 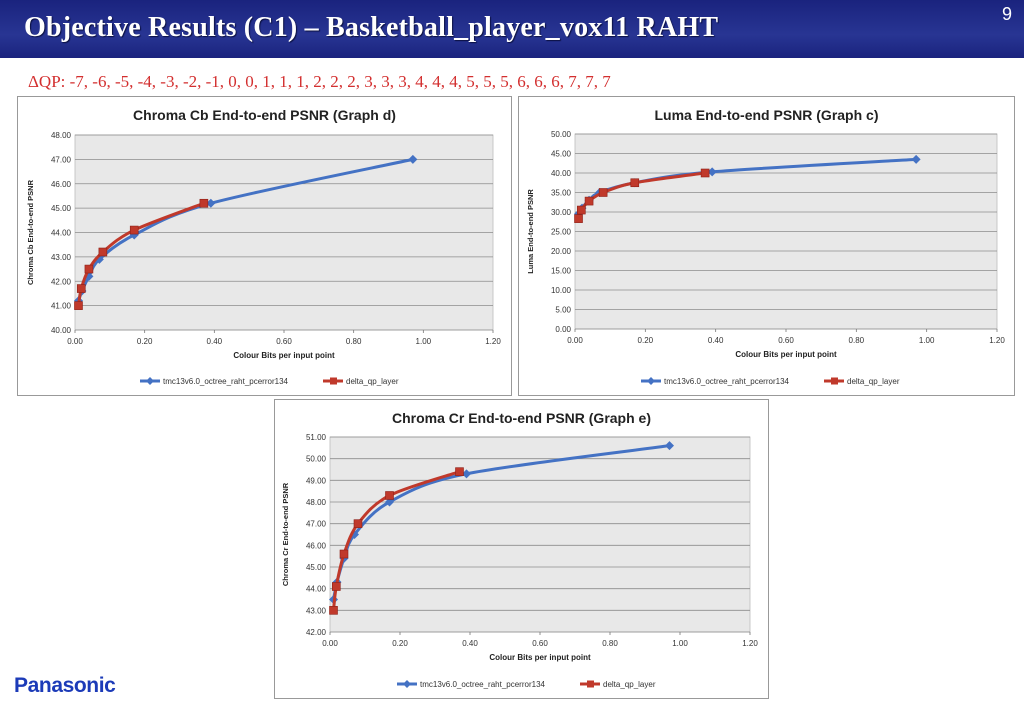 I want to click on chart-title: Chroma Cb End-to-end PSNR (Graph d), so click(x=264, y=115).